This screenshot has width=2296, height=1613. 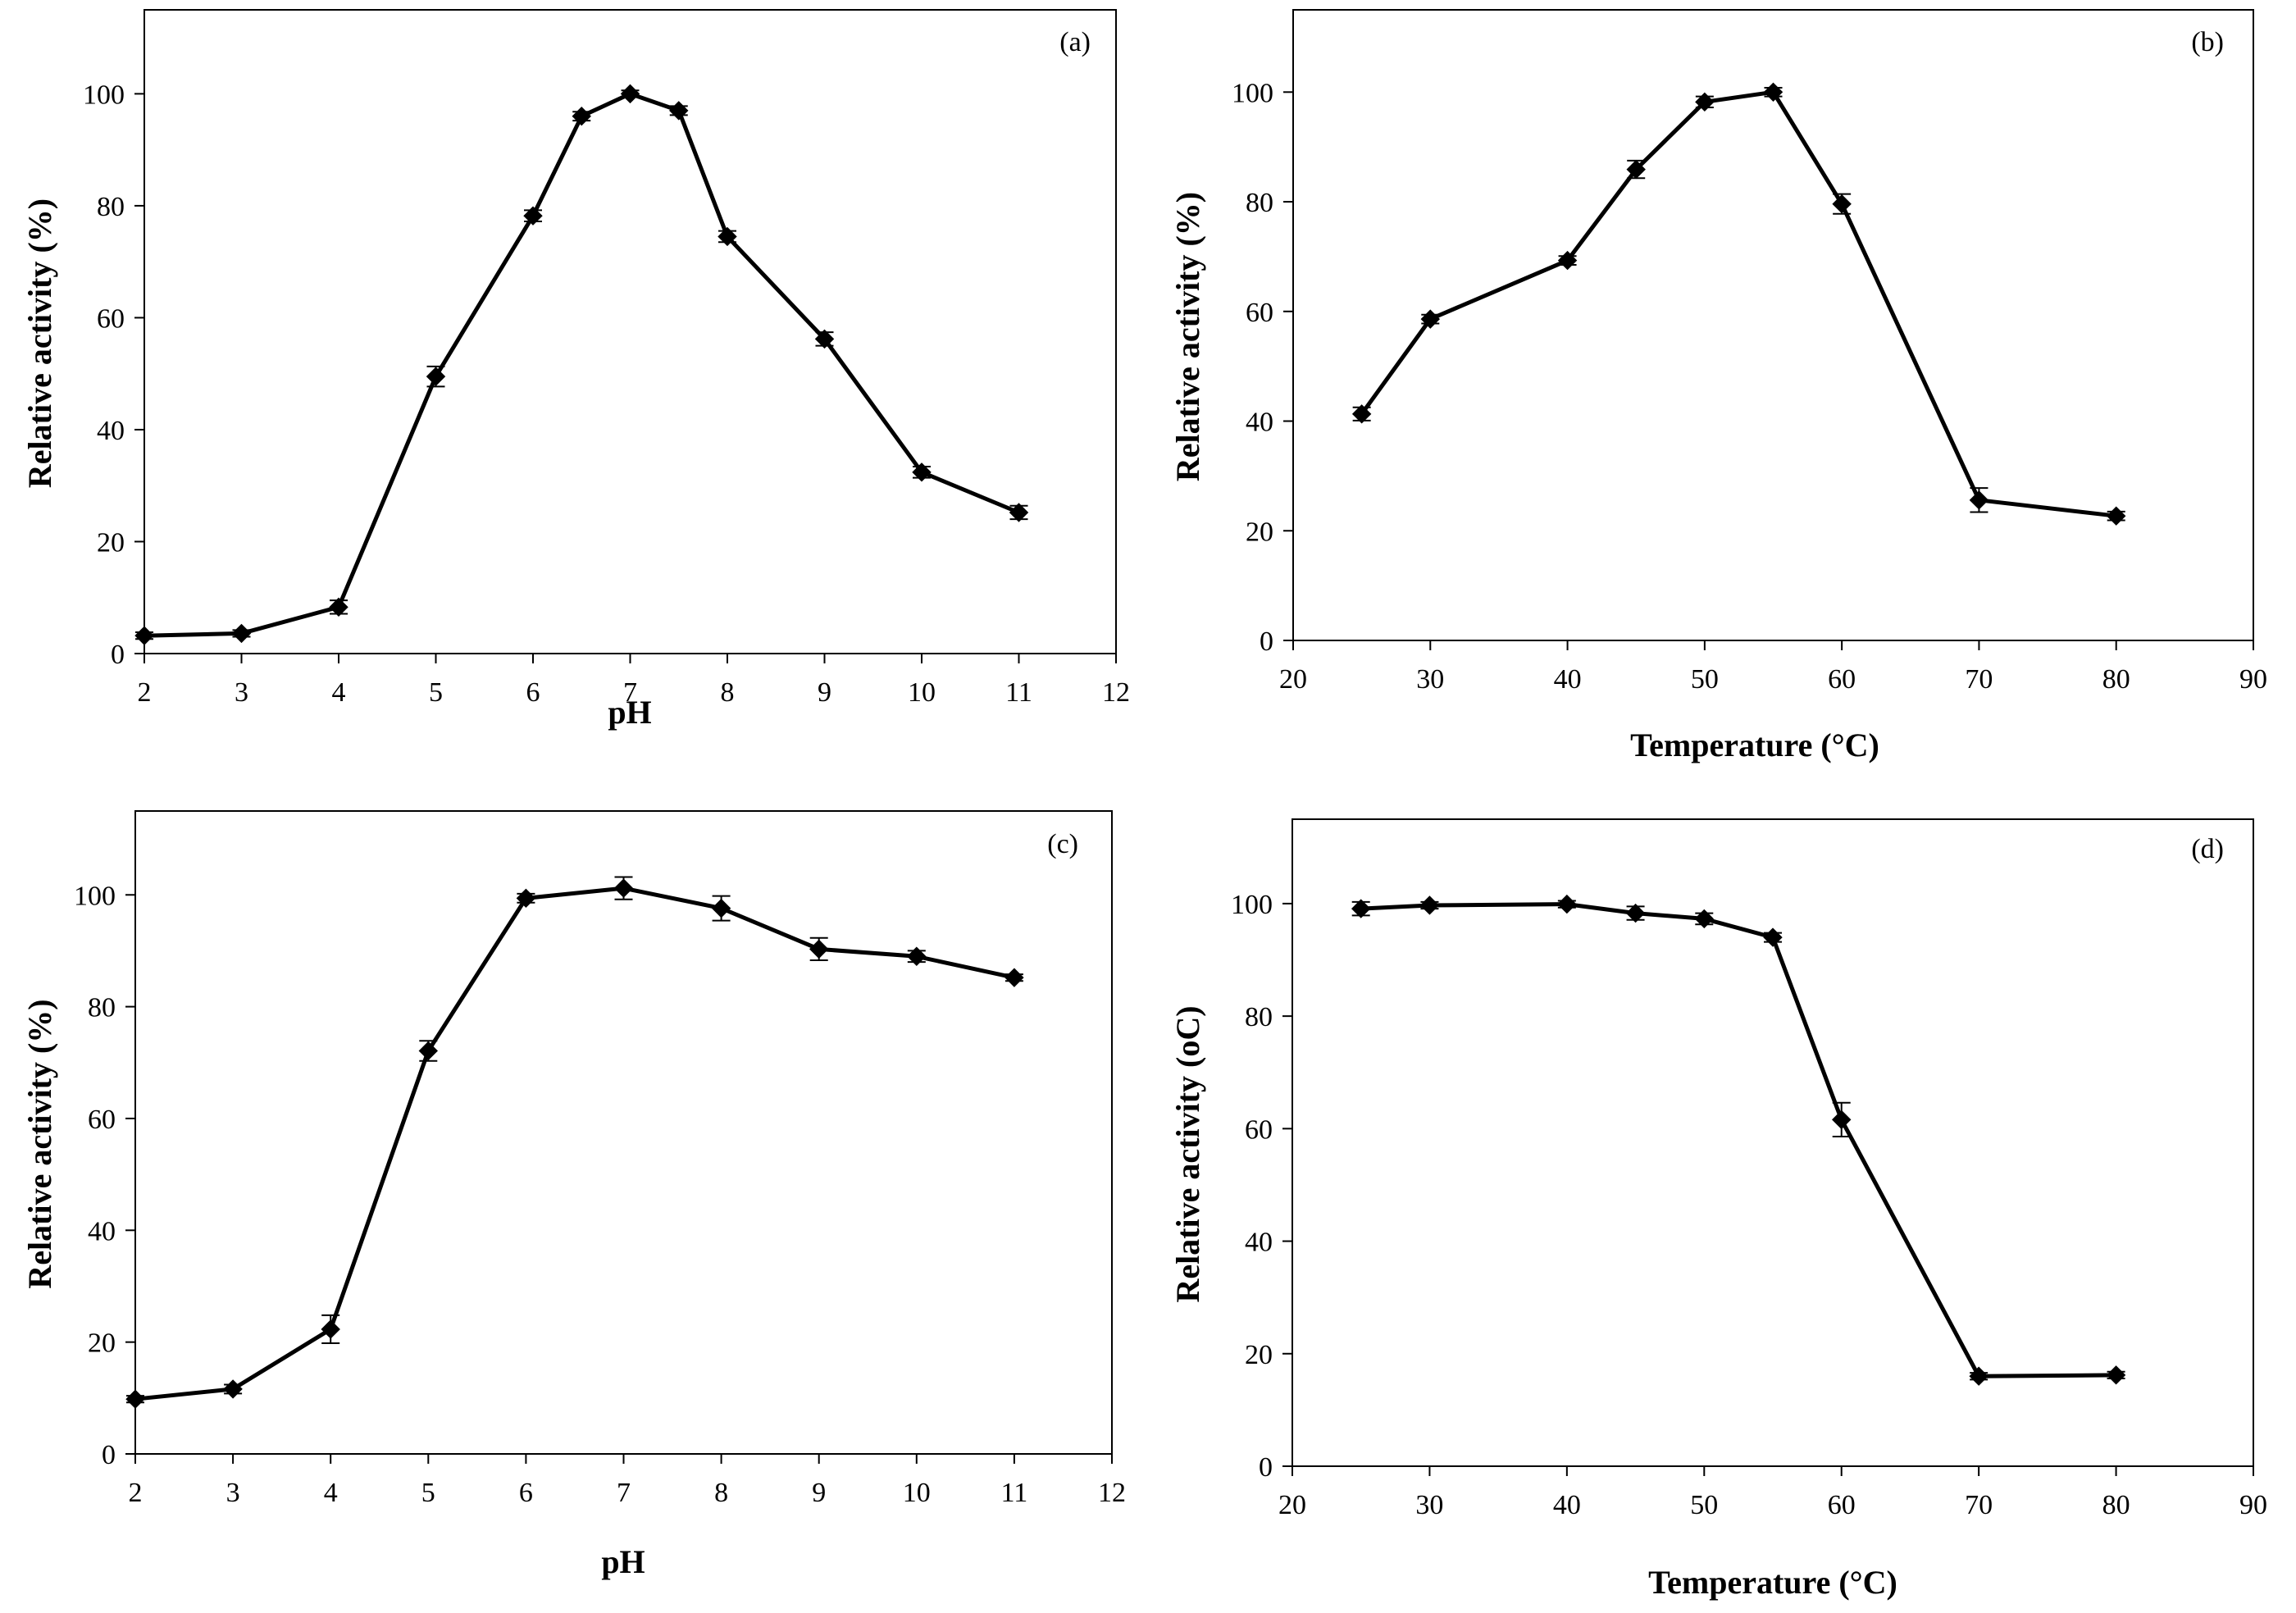 I want to click on x-tick-label: 8, so click(x=728, y=692).